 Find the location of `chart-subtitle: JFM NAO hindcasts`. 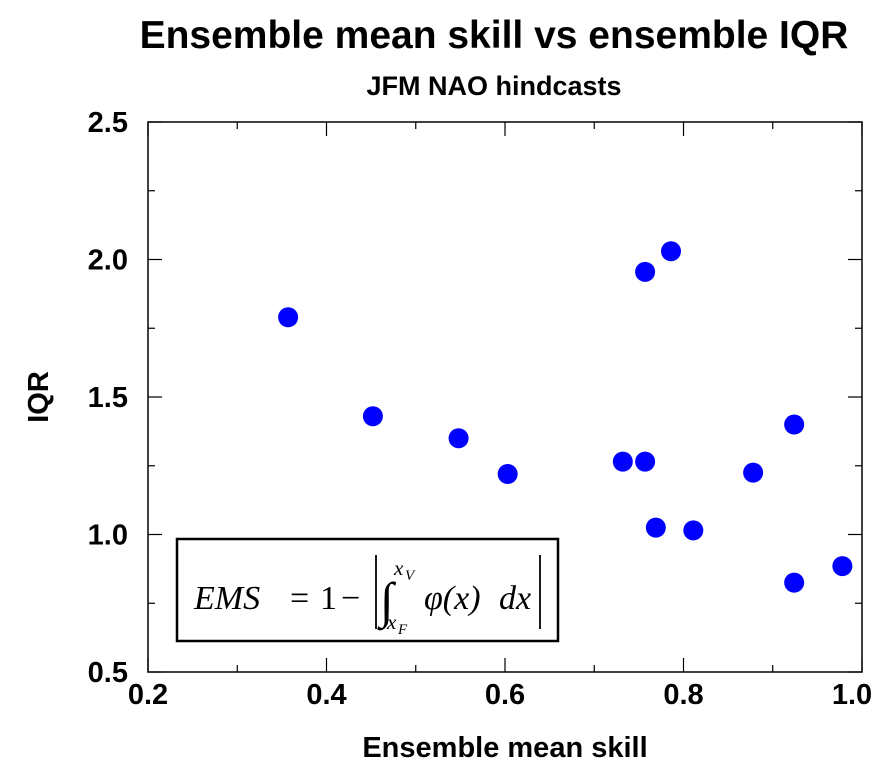

chart-subtitle: JFM NAO hindcasts is located at coordinates (493, 86).